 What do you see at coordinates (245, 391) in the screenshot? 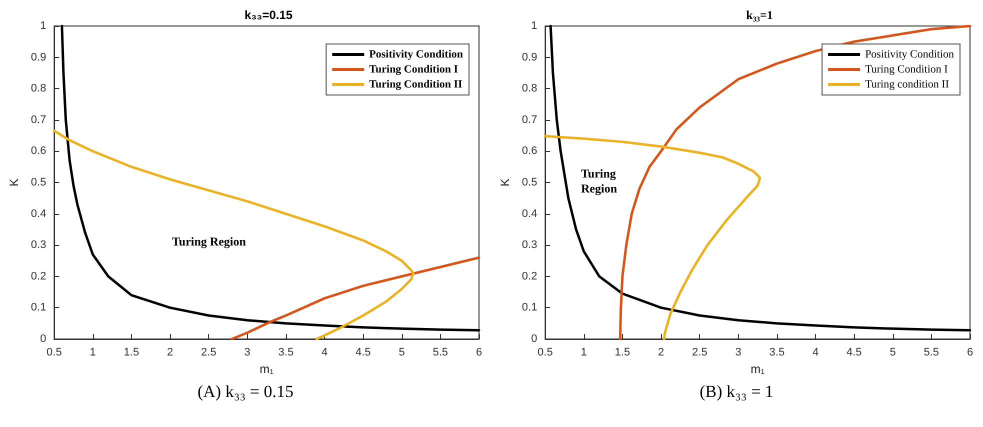
I see `text: (A) k₃₃ = 0.15` at bounding box center [245, 391].